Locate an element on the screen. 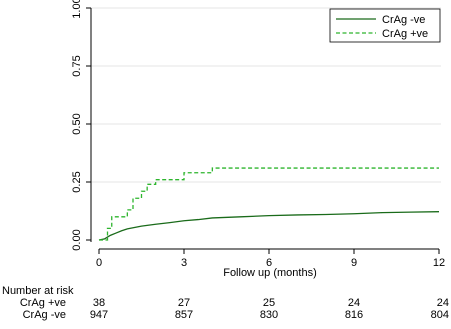 This screenshot has width=451, height=329. y-tick-label: 1.00 is located at coordinates (77, 9).